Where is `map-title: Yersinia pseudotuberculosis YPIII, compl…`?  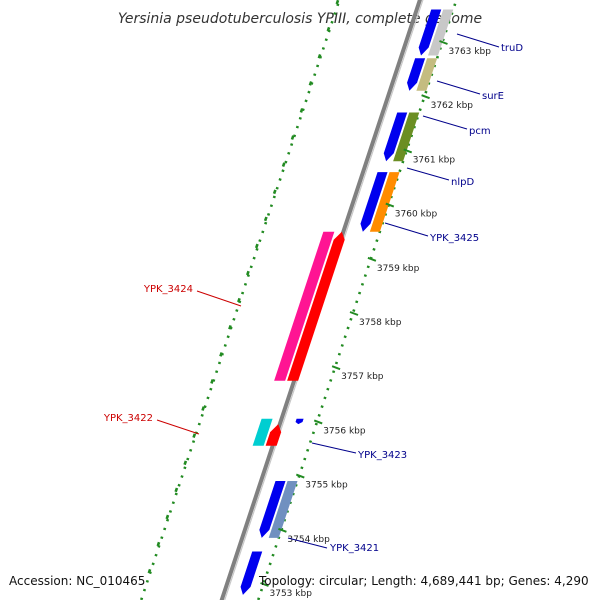 map-title: Yersinia pseudotuberculosis YPIII, compl… is located at coordinates (300, 19).